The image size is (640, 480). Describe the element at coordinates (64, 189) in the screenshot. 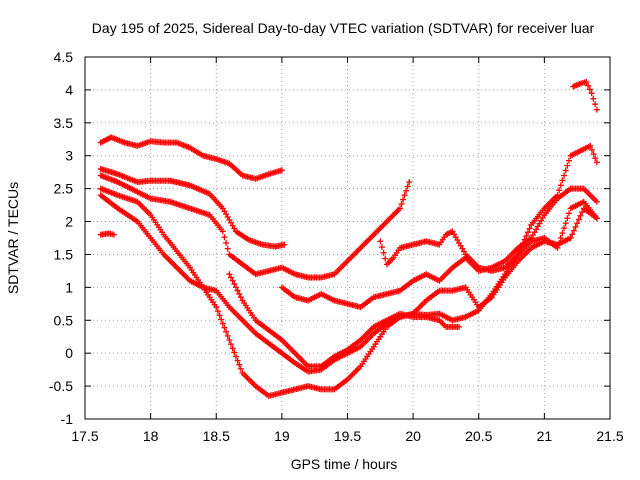

I see `y-tick-label: 2.5` at that location.